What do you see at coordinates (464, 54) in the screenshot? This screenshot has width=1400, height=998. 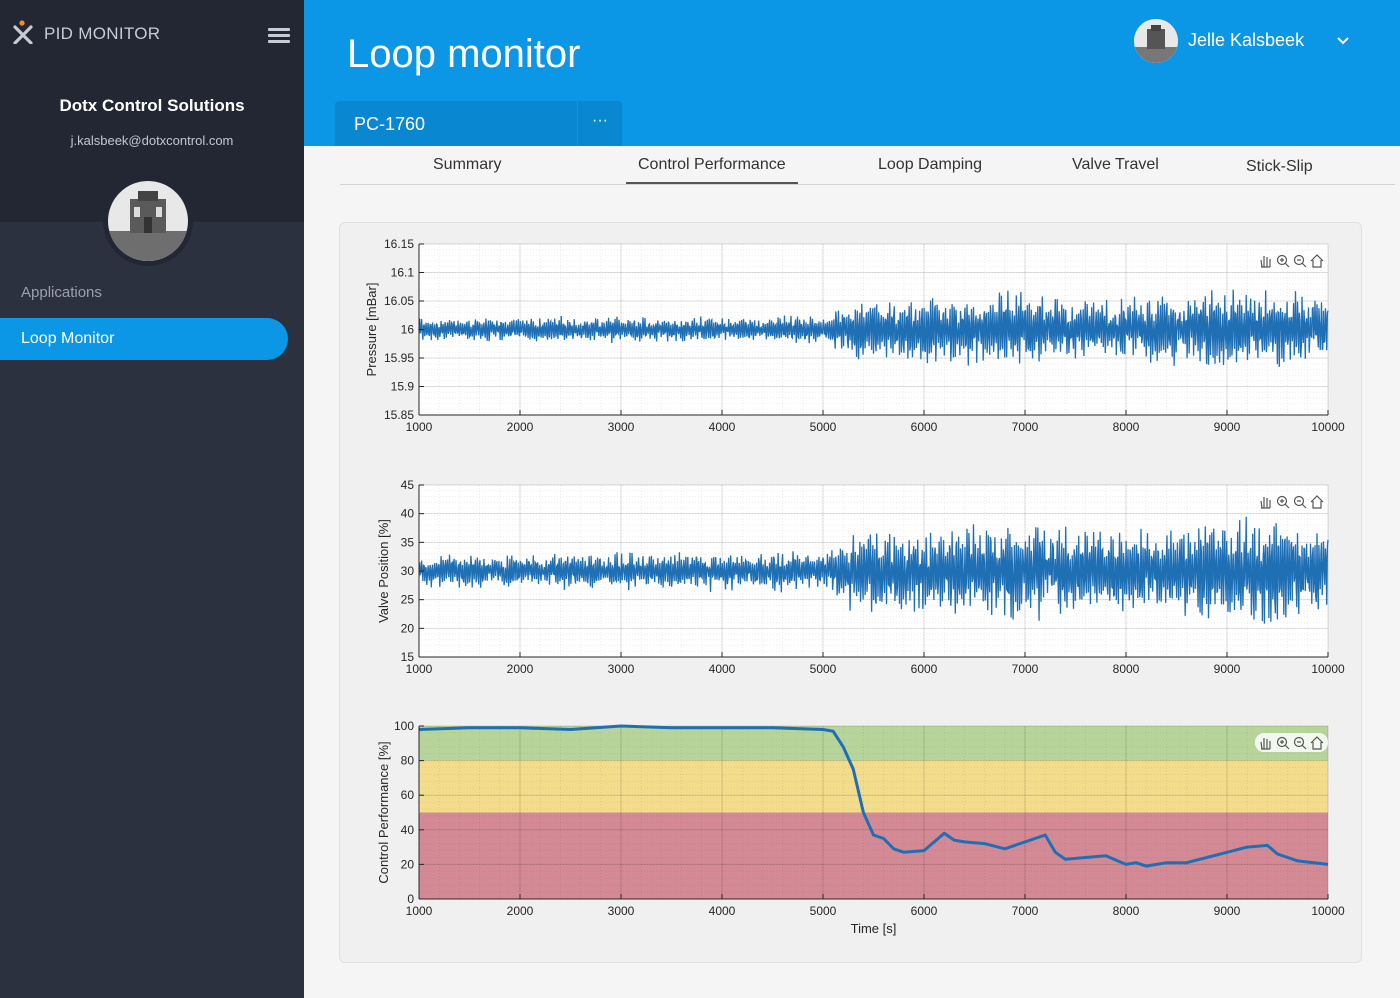 I see `page-title: Loop monitor` at bounding box center [464, 54].